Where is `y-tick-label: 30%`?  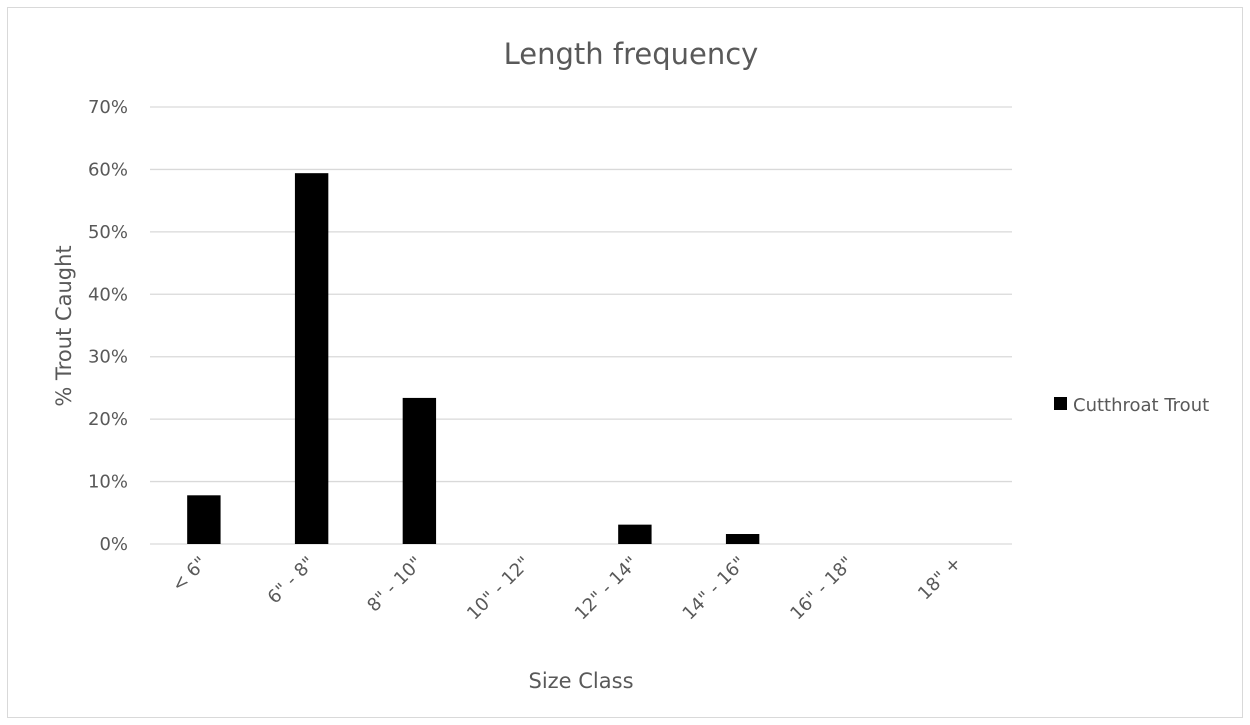 y-tick-label: 30% is located at coordinates (108, 357).